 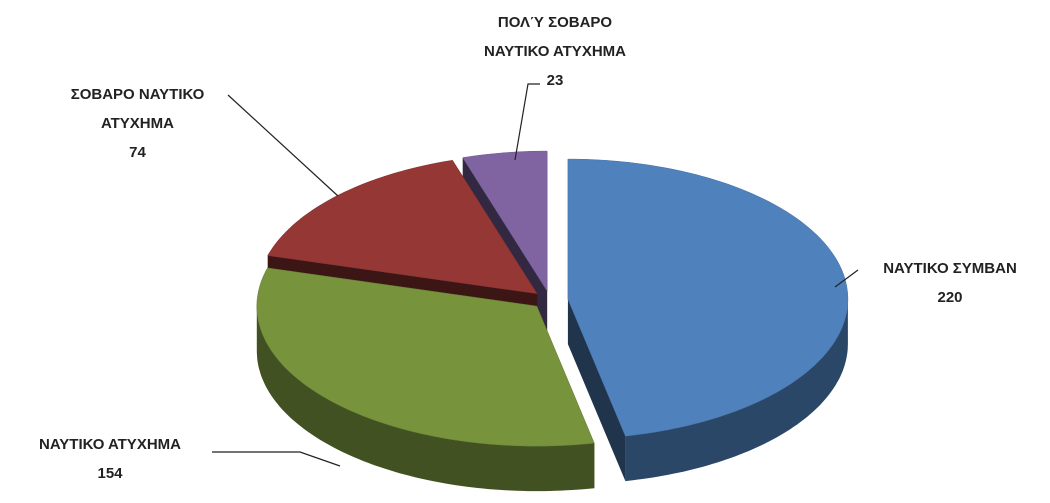 What do you see at coordinates (110, 459) in the screenshot?
I see `data-label: ΝΑΥΤΙΚΟ ΑΤΥΧΗΜΑ 154` at bounding box center [110, 459].